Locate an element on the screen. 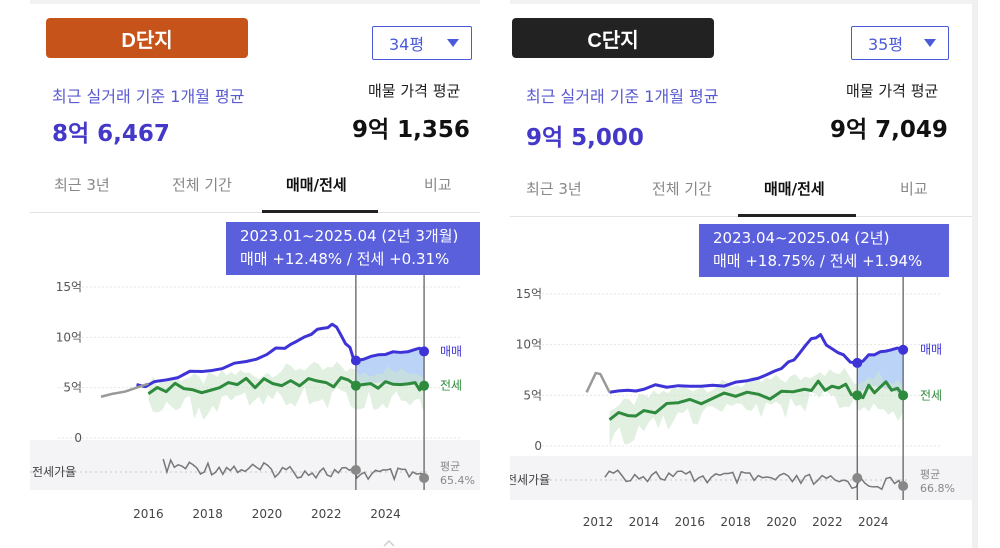 This screenshot has width=1000, height=548. ratio-average-value: 65.4% is located at coordinates (457, 480).